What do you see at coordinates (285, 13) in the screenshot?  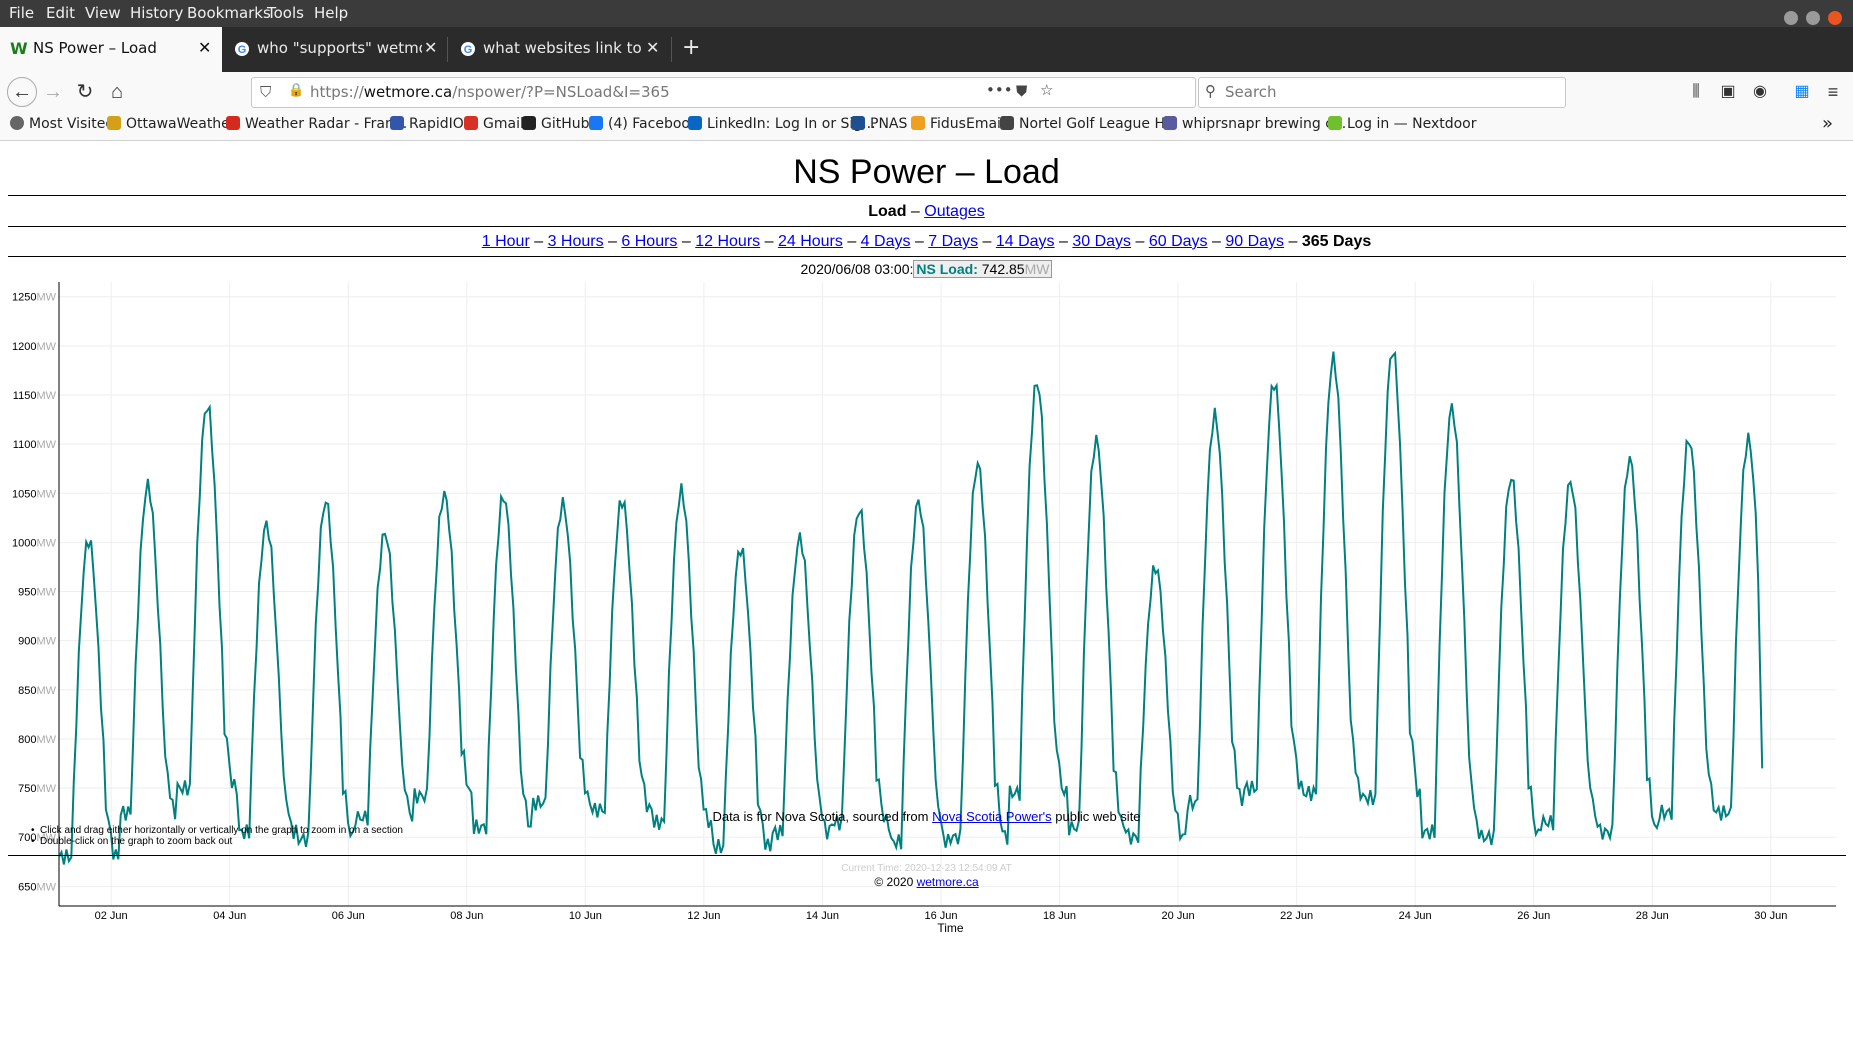 I see `menu-tools: Tools` at bounding box center [285, 13].